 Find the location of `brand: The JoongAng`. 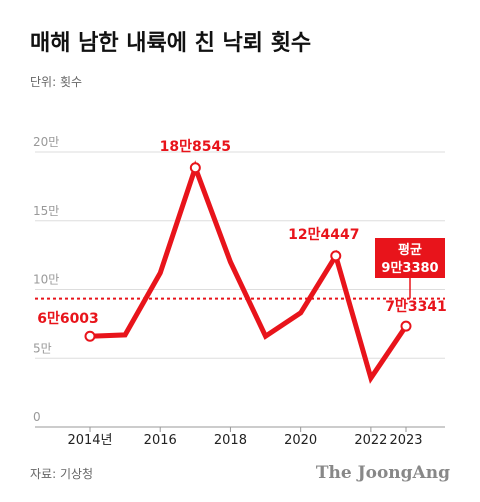

brand: The JoongAng is located at coordinates (383, 473).